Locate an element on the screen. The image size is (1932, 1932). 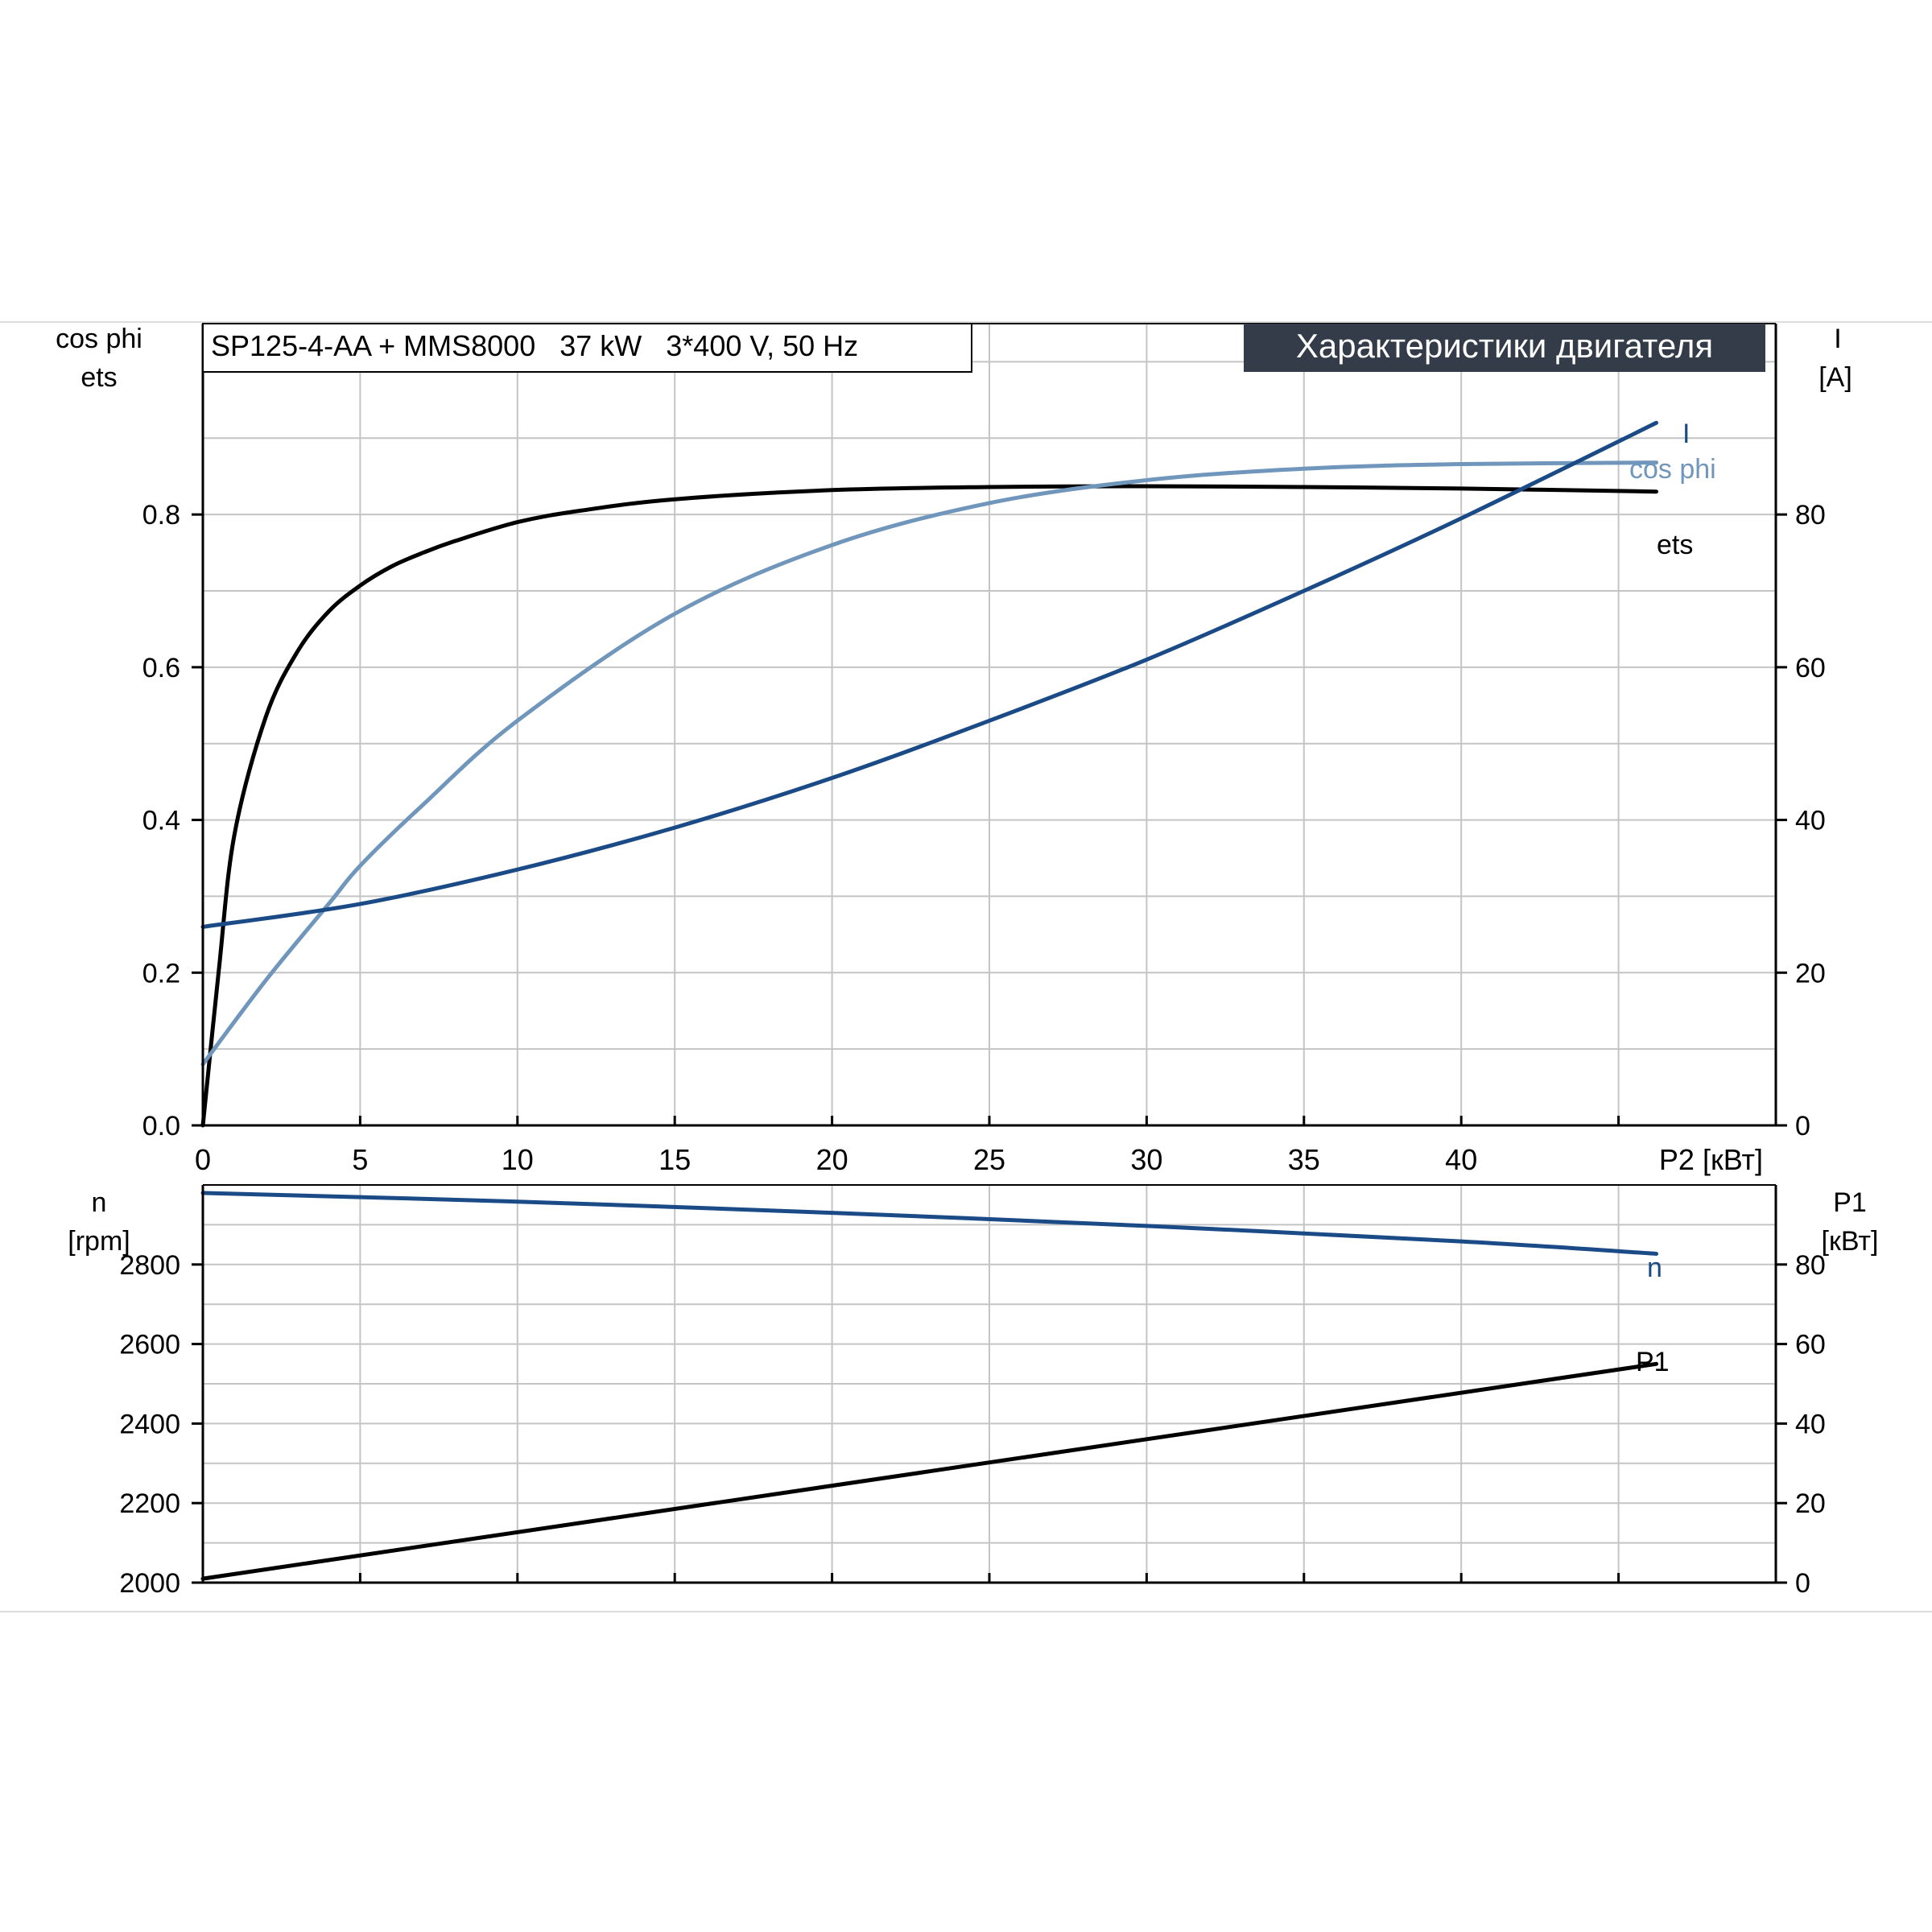
x-tick-label: 25 is located at coordinates (989, 1159).